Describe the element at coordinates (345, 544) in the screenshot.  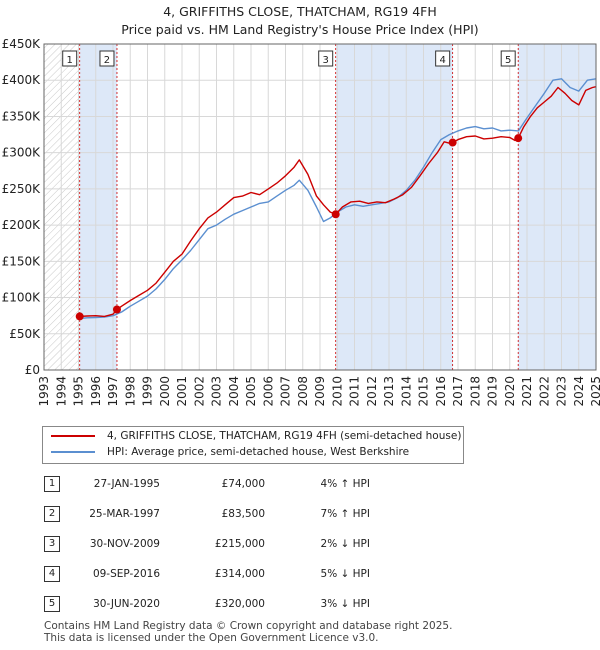
I see `sale-hpi-diff: 2% ↓ HPI` at that location.